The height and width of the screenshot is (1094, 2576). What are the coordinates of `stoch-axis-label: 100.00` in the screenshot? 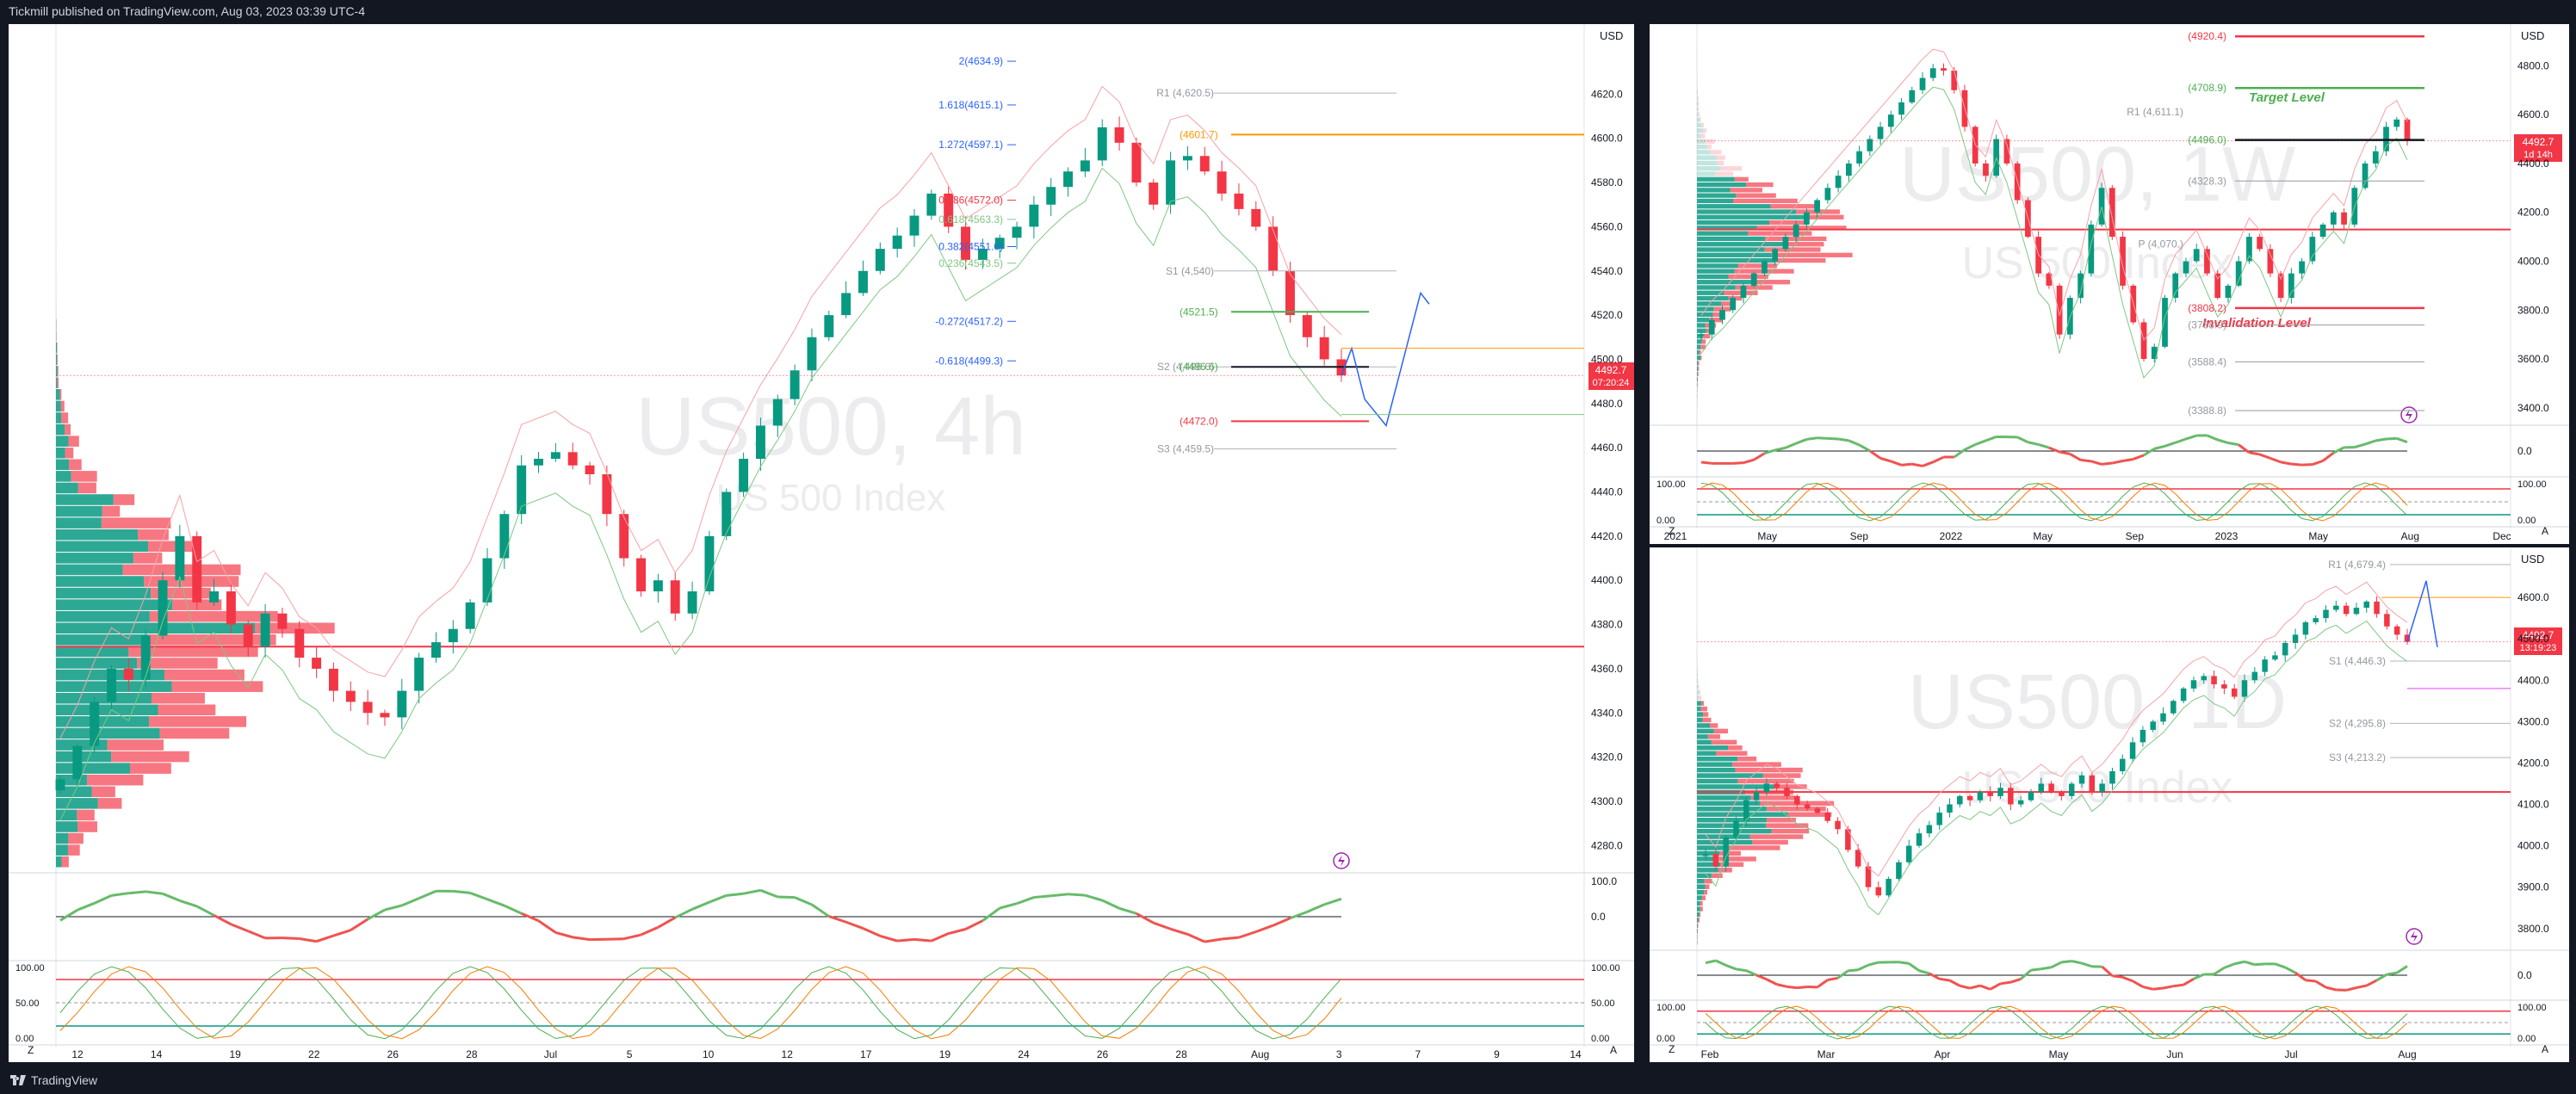 It's located at (2532, 484).